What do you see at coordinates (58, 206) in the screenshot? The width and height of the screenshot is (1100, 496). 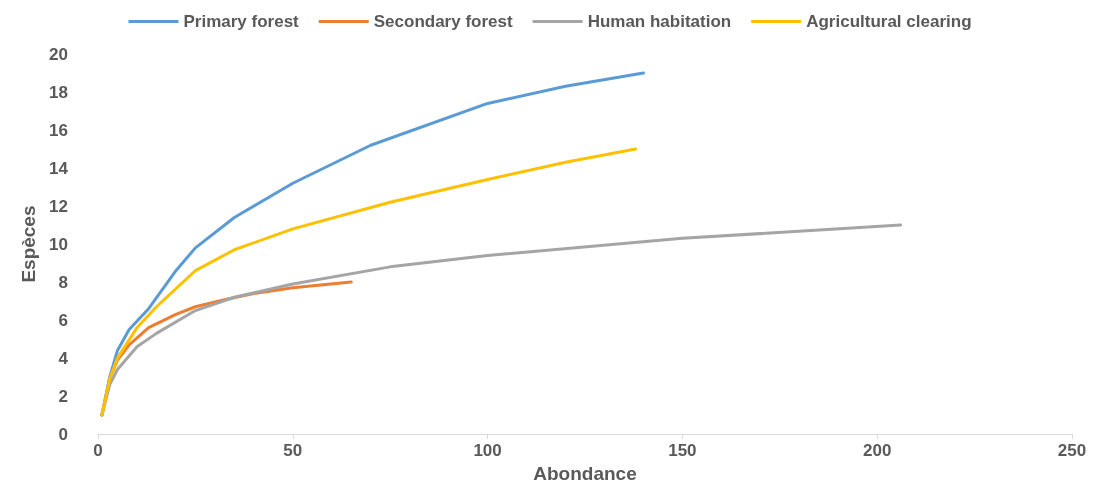 I see `y-tick-label: 12` at bounding box center [58, 206].